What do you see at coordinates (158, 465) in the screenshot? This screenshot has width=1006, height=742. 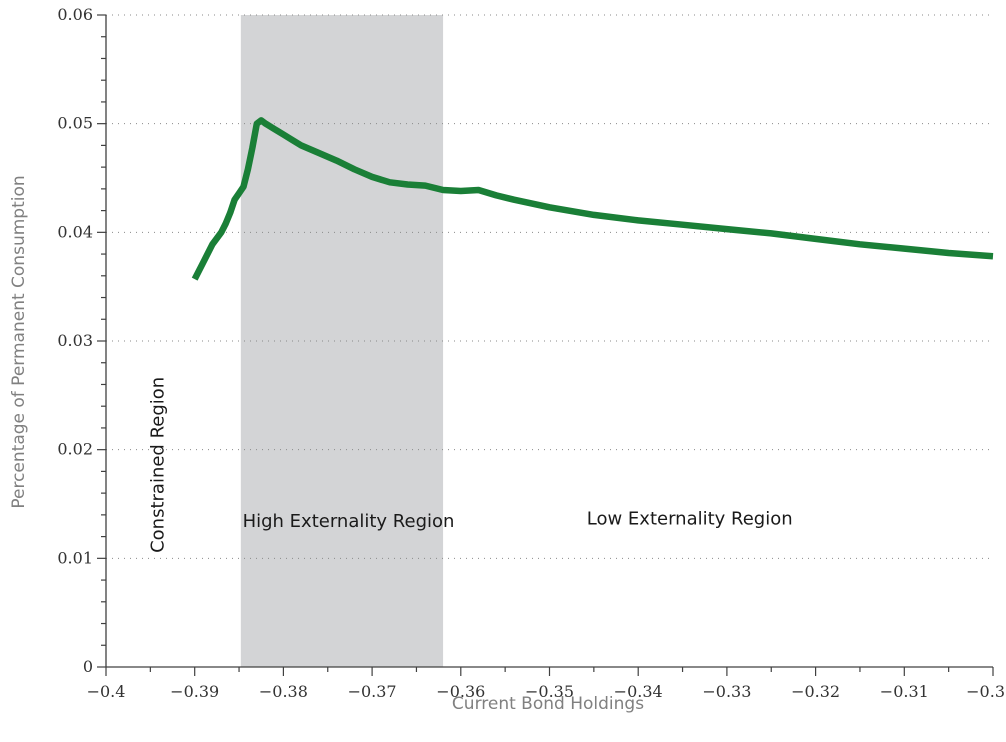 I see `region-annotation-0: Constrained Region` at bounding box center [158, 465].